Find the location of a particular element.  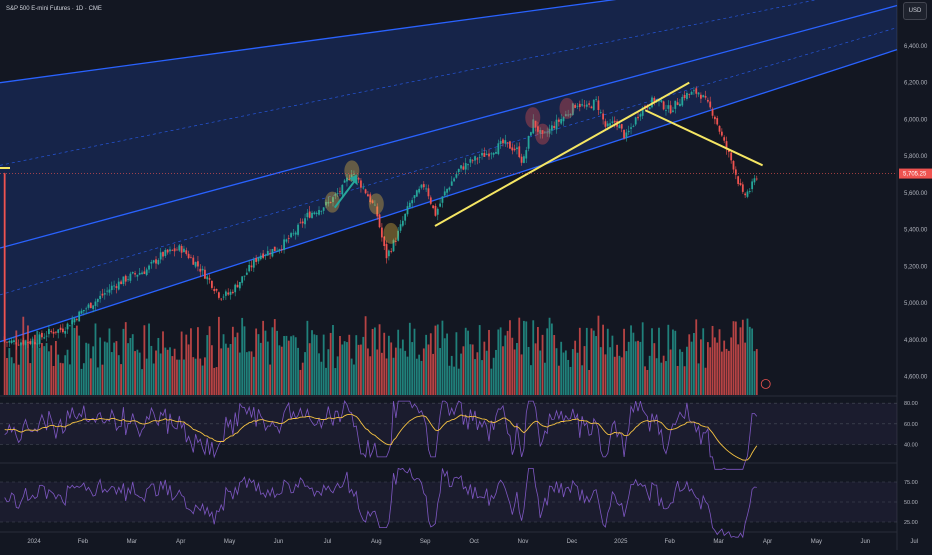

price-tick-label: 5,600.00 is located at coordinates (916, 194).